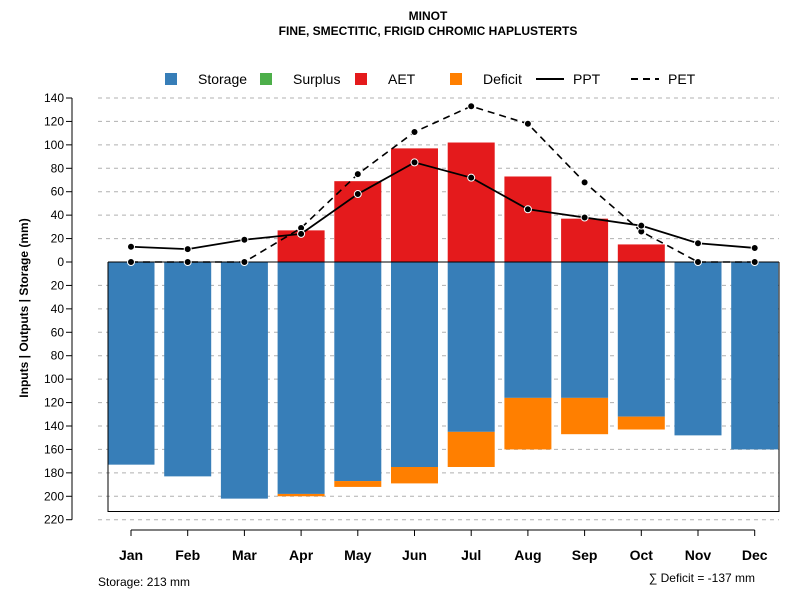 The height and width of the screenshot is (600, 800). Describe the element at coordinates (702, 578) in the screenshot. I see `deficit-footnote: ∑ Deficit = -137 mm` at that location.